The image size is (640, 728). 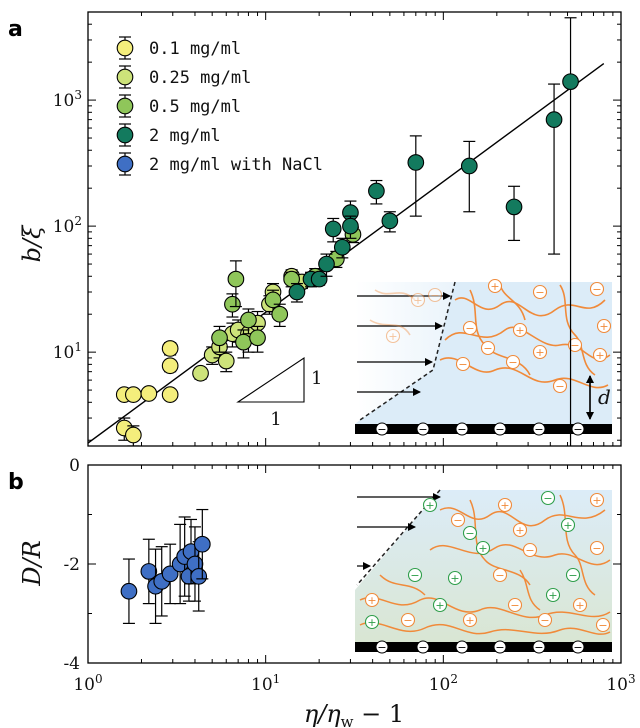 I want to click on y-tick-label: 10², so click(x=67, y=225).